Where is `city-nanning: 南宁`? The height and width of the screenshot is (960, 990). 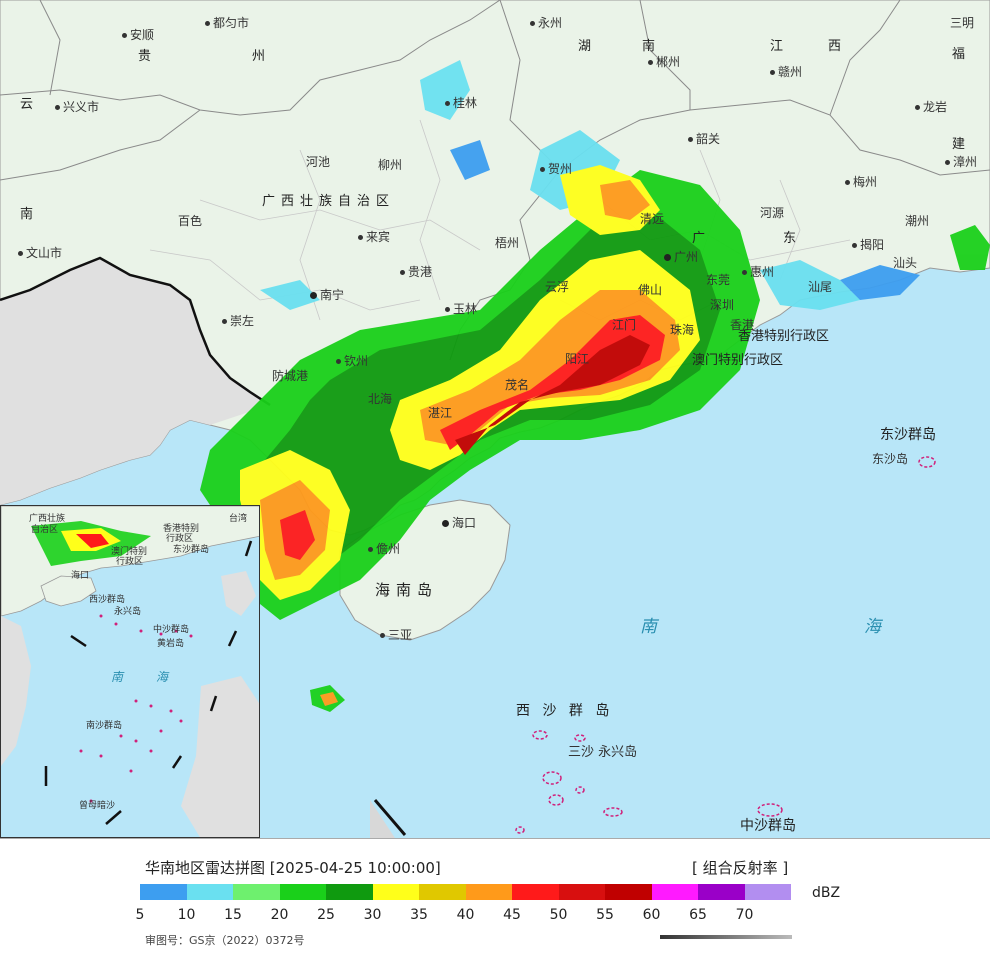 city-nanning: 南宁 is located at coordinates (327, 295).